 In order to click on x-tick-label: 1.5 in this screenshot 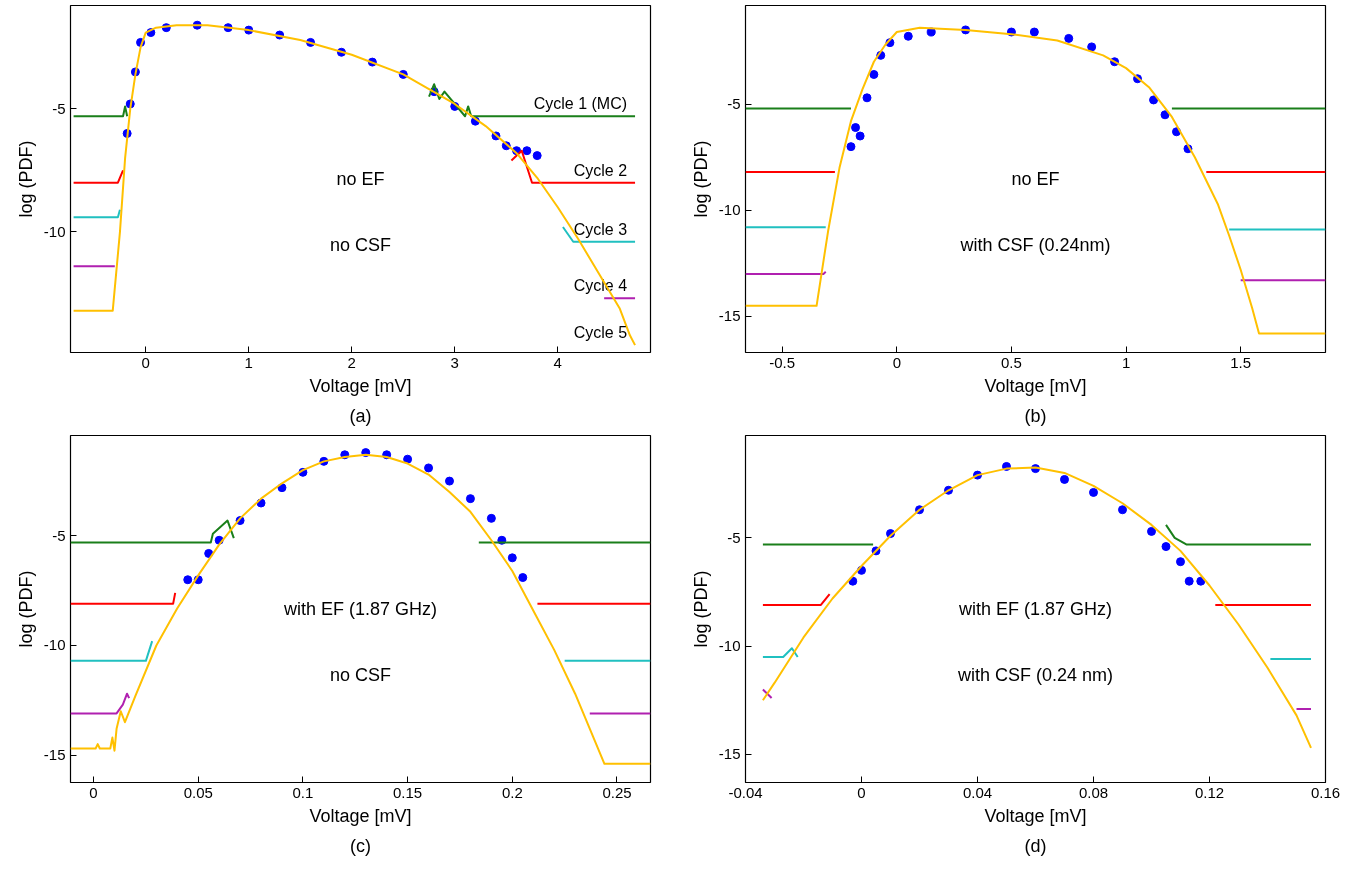, I will do `click(1241, 362)`.